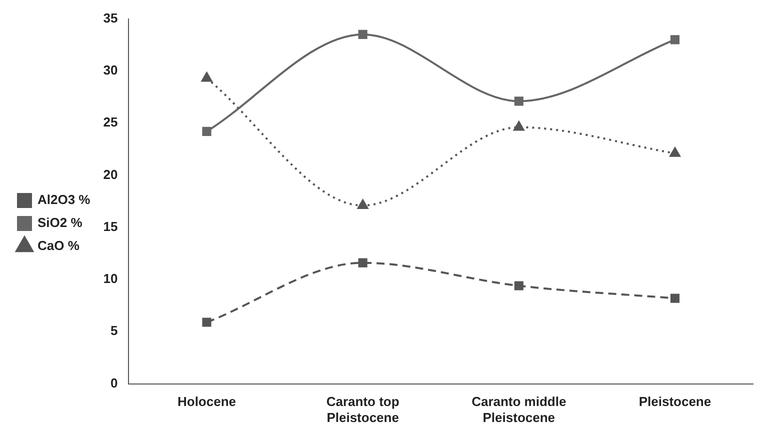 This screenshot has width=781, height=437. Describe the element at coordinates (110, 278) in the screenshot. I see `y-tick-label: 10` at that location.